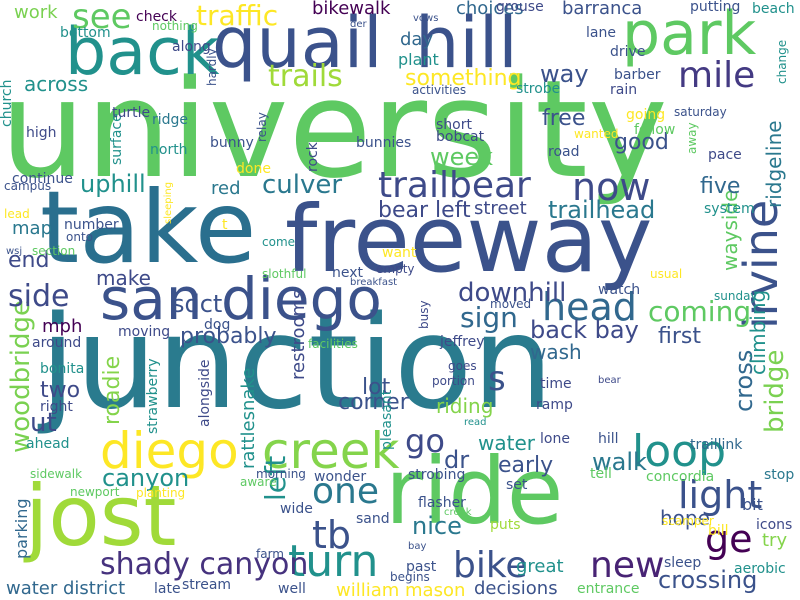  Describe the element at coordinates (376, 387) in the screenshot. I see `word: lot` at that location.